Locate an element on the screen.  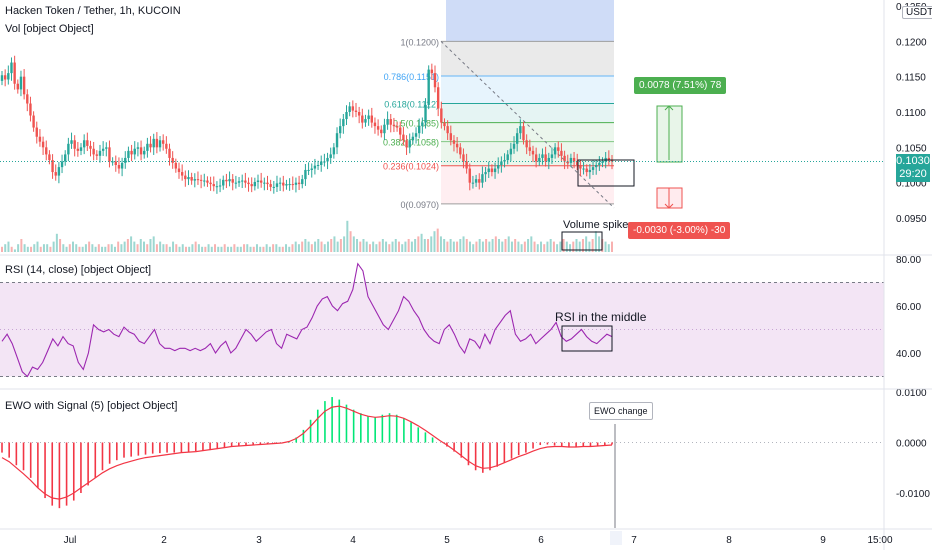
time-axis-tick: Jul is located at coordinates (70, 540).